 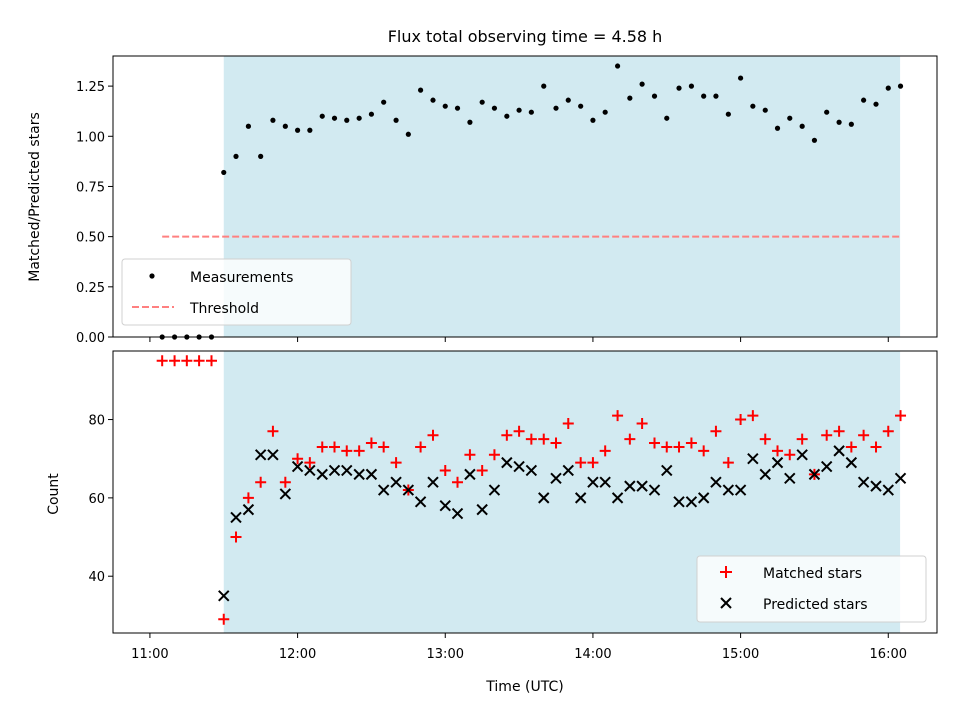 I want to click on chart-title: Flux total observing time = 4.58 h, so click(x=525, y=36).